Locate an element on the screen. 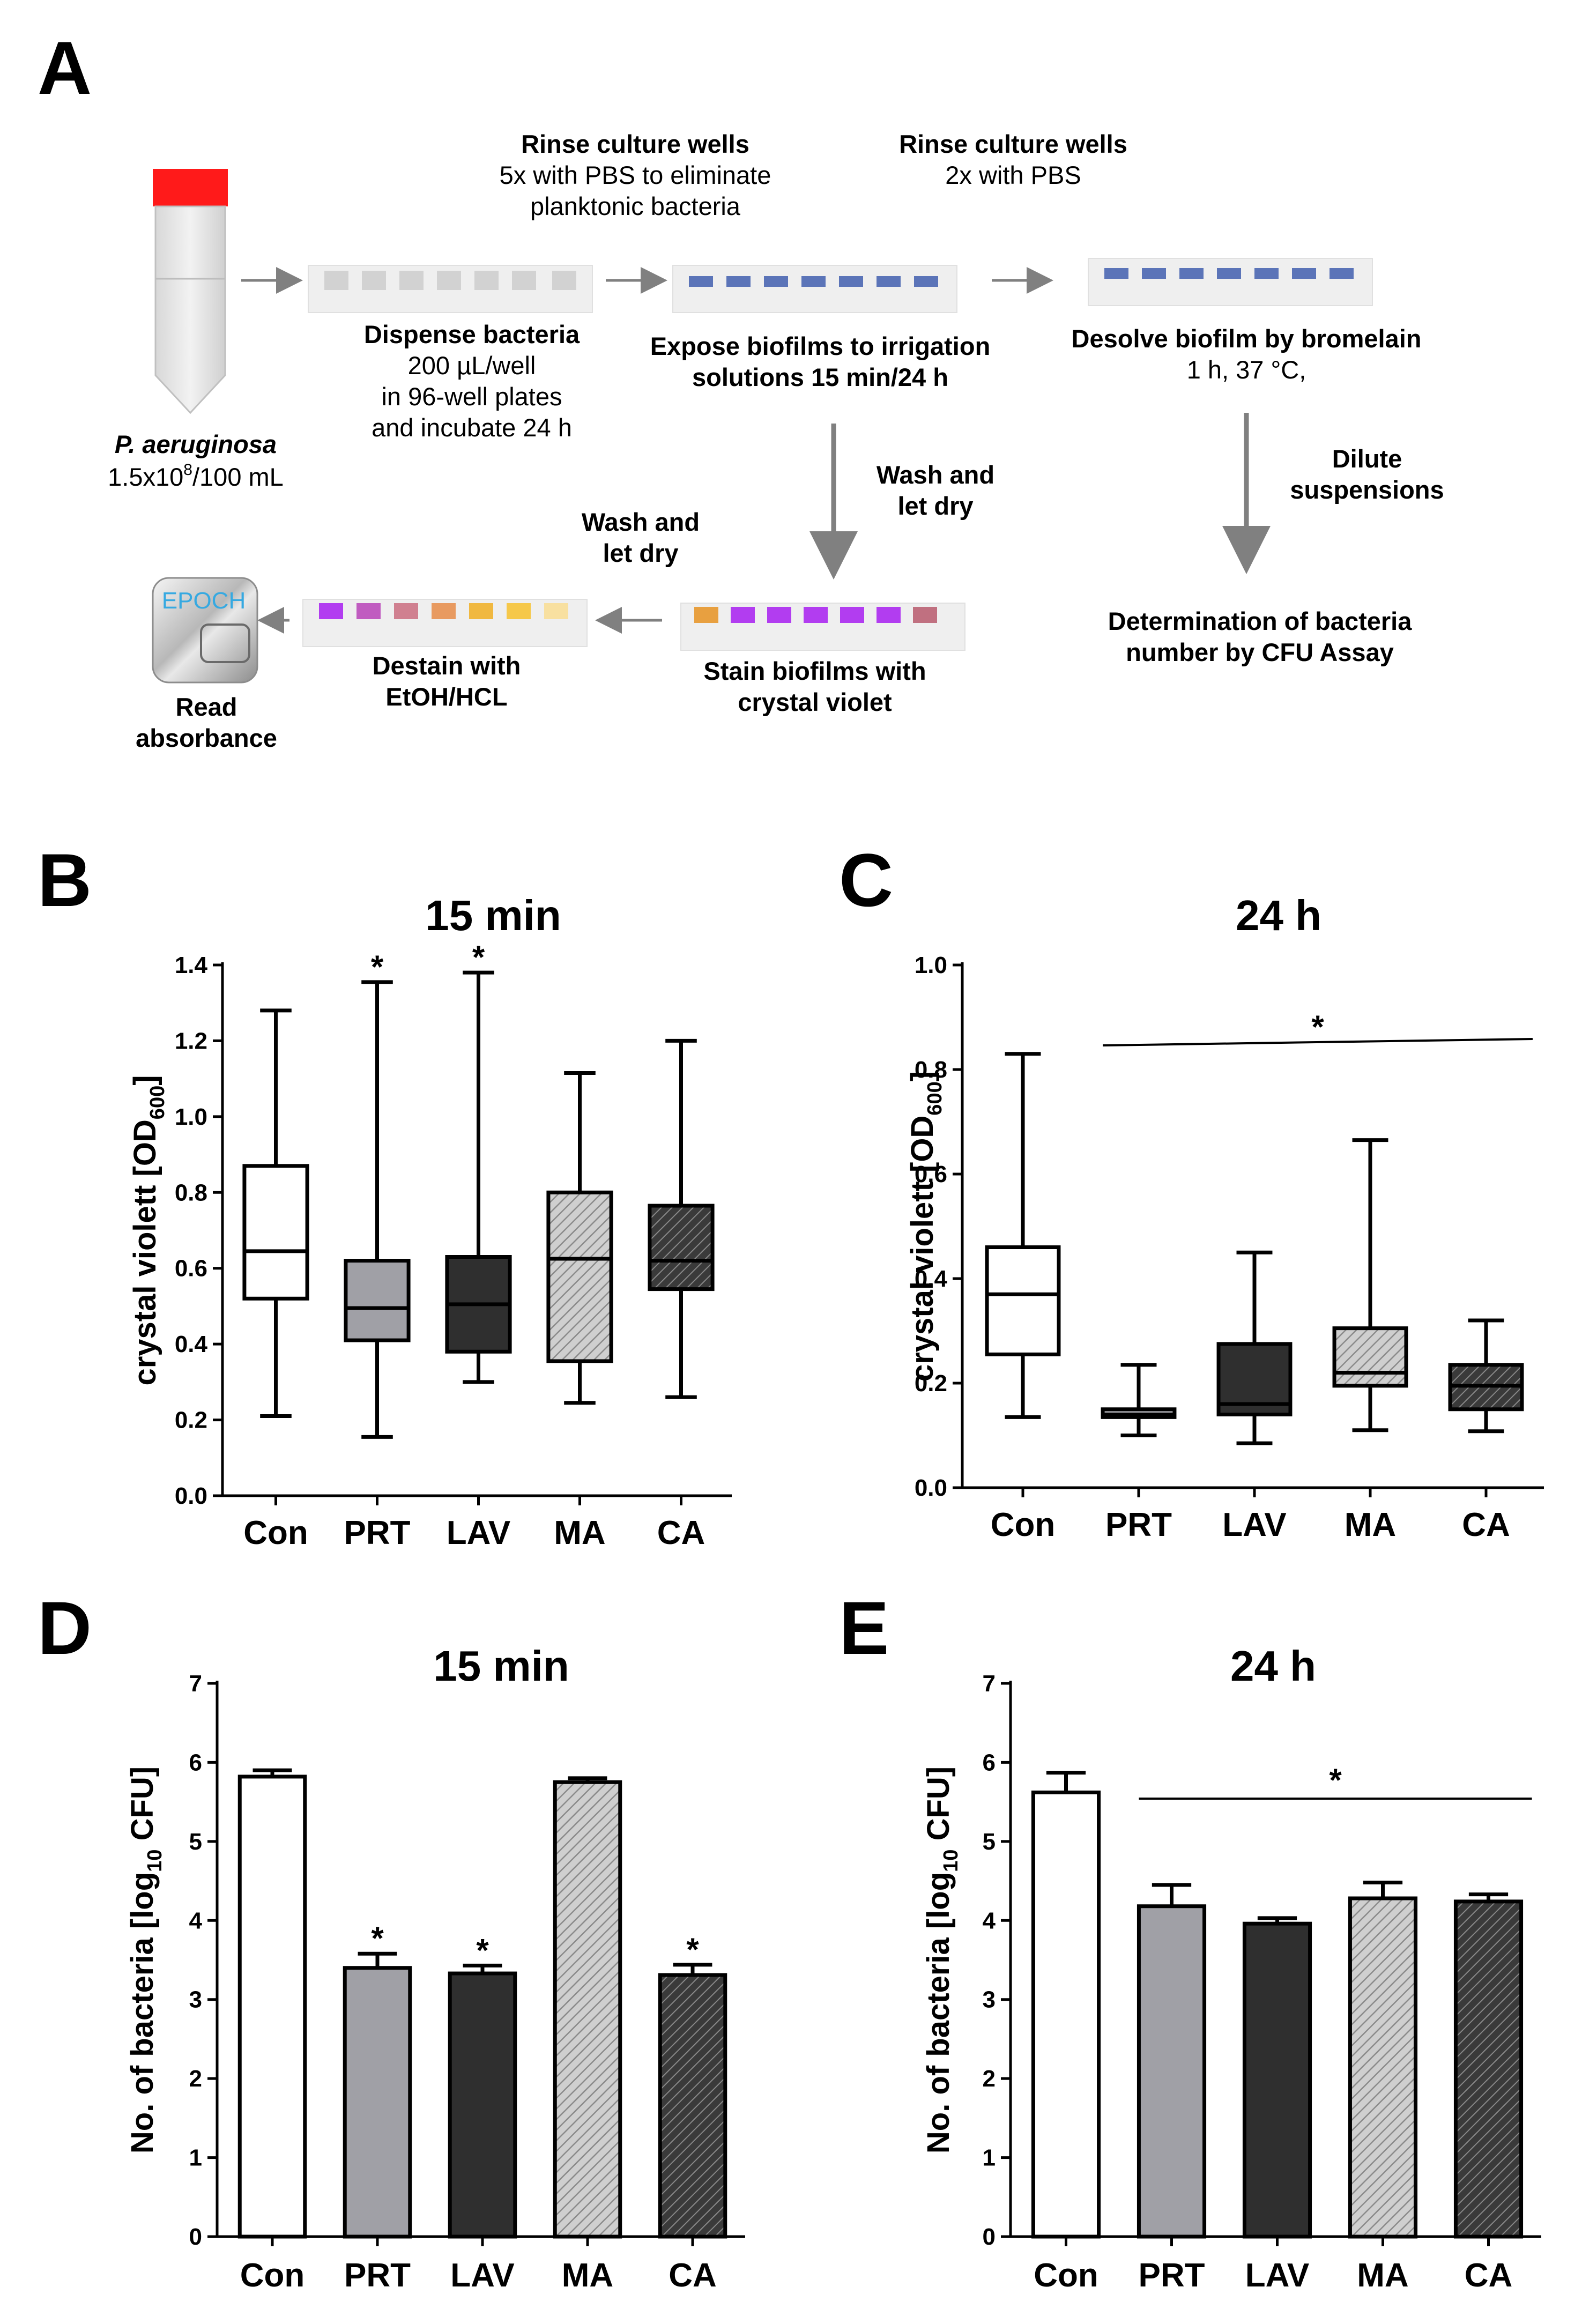  y-tick-label: 2 is located at coordinates (989, 2079).